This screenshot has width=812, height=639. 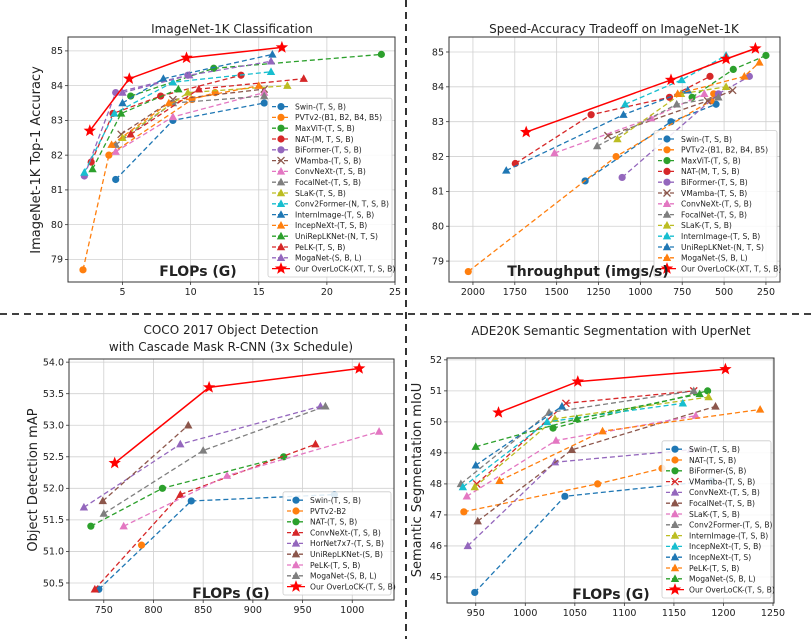 What do you see at coordinates (57, 260) in the screenshot?
I see `y-tick-label: 79` at bounding box center [57, 260].